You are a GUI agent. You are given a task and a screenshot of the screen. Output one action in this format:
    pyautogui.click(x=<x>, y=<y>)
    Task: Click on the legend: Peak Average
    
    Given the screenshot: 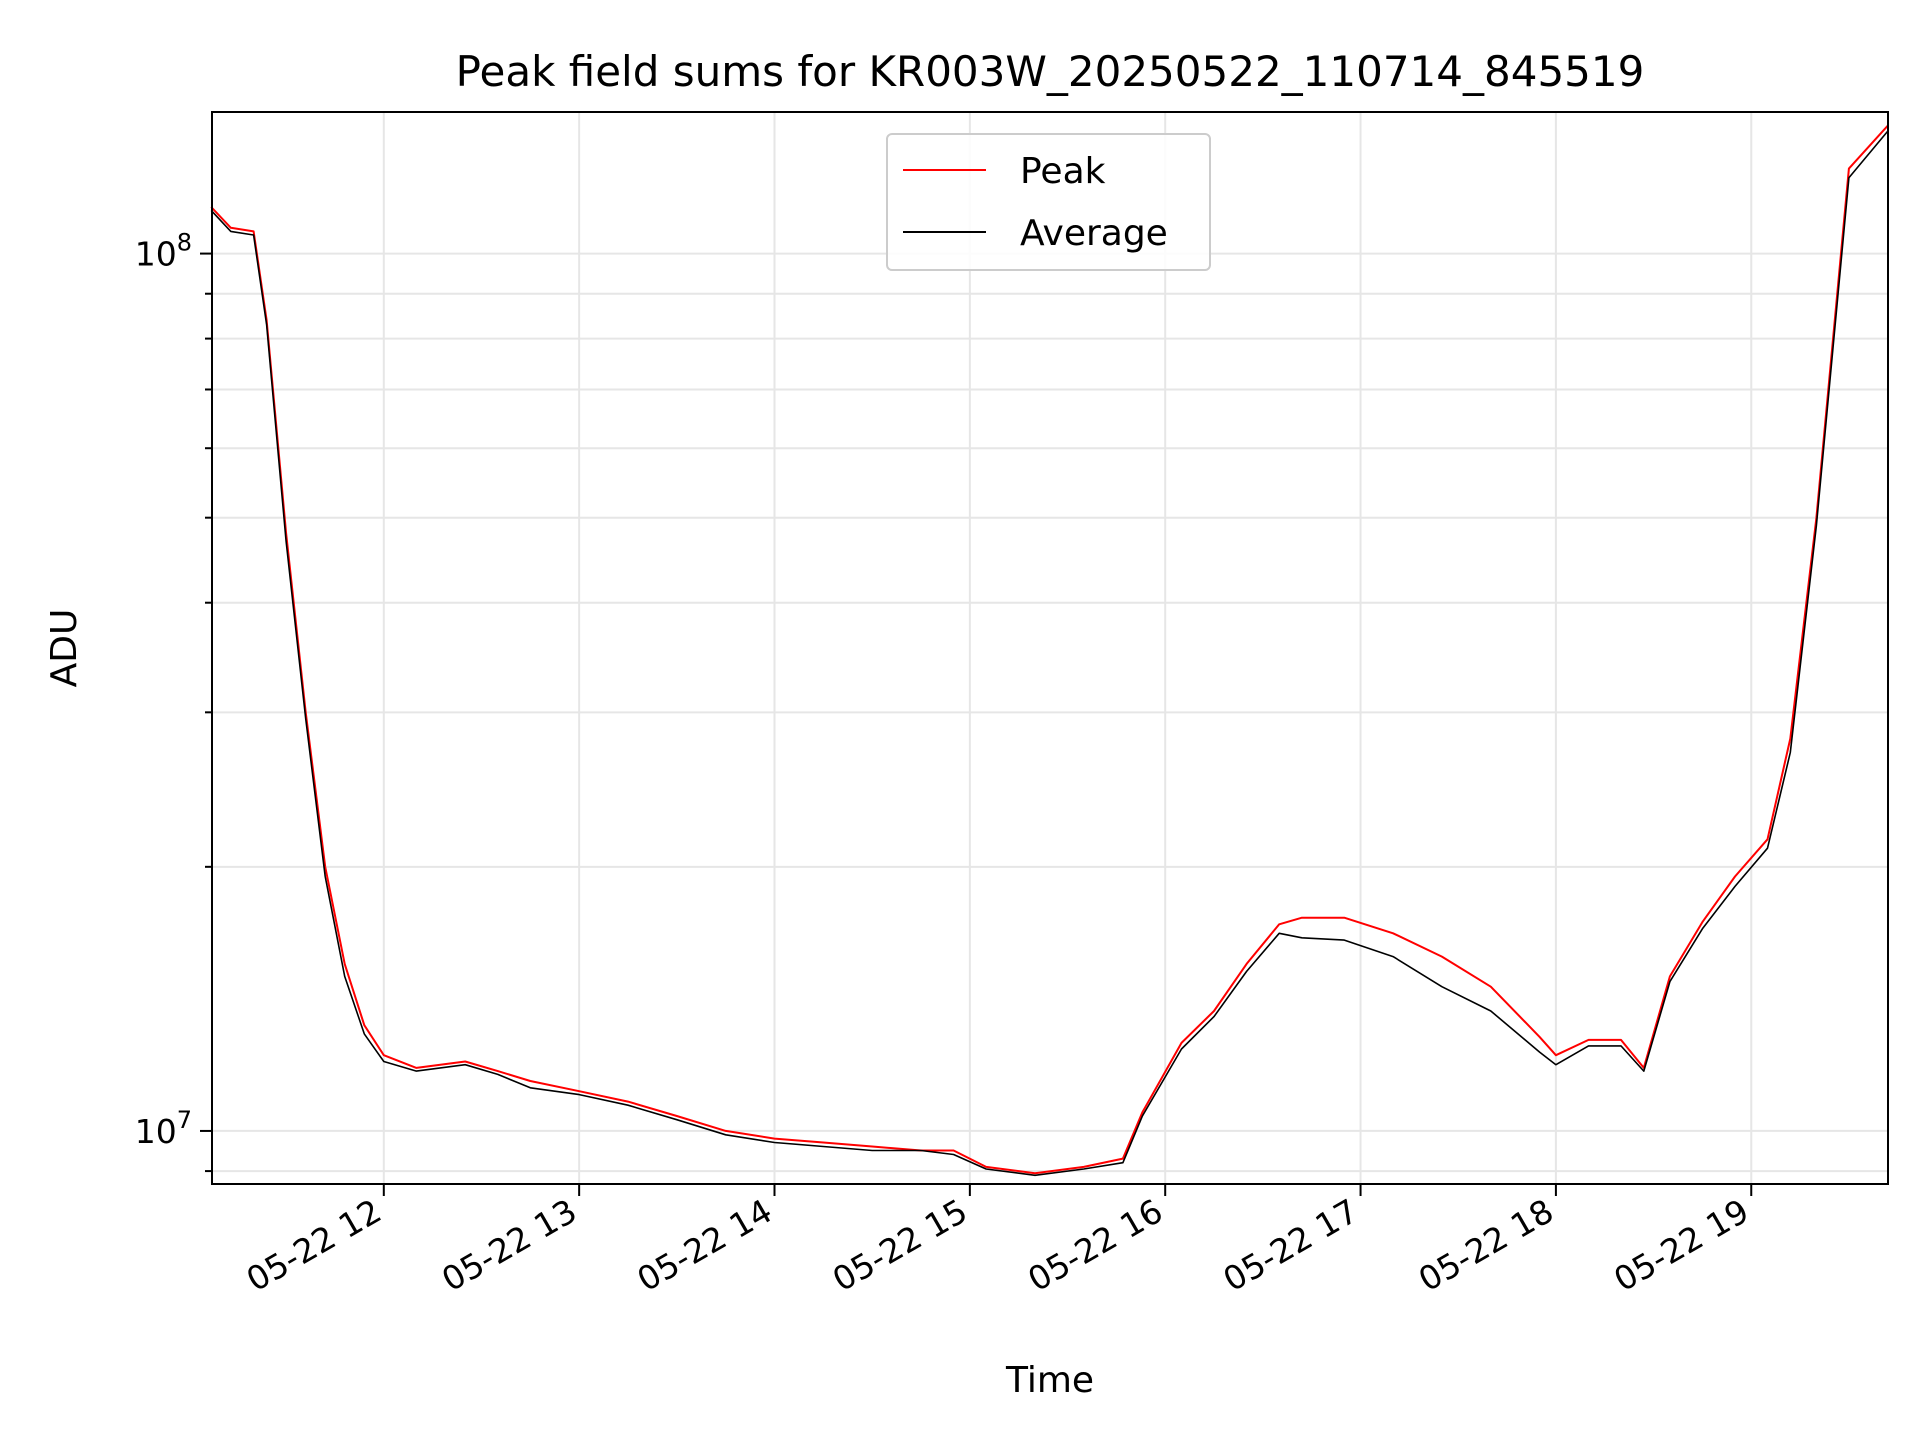 What is the action you would take?
    pyautogui.click(x=1048, y=202)
    